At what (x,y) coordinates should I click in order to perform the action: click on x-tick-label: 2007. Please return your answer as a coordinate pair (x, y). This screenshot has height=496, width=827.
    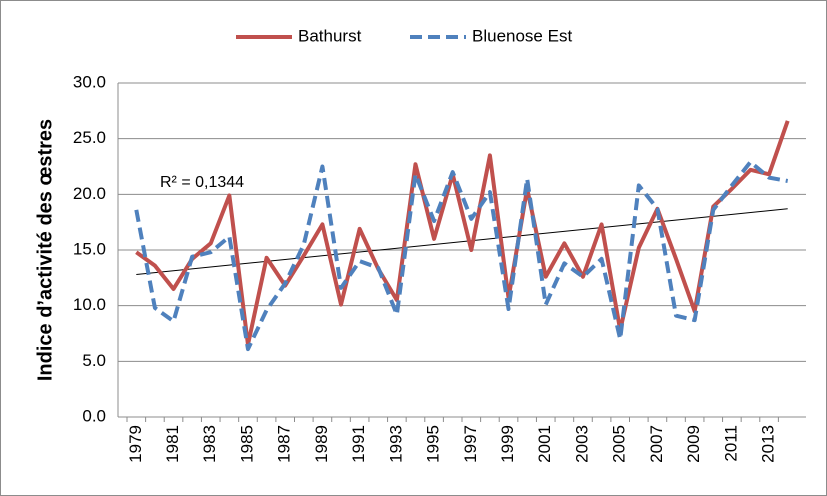
    Looking at the image, I should click on (656, 444).